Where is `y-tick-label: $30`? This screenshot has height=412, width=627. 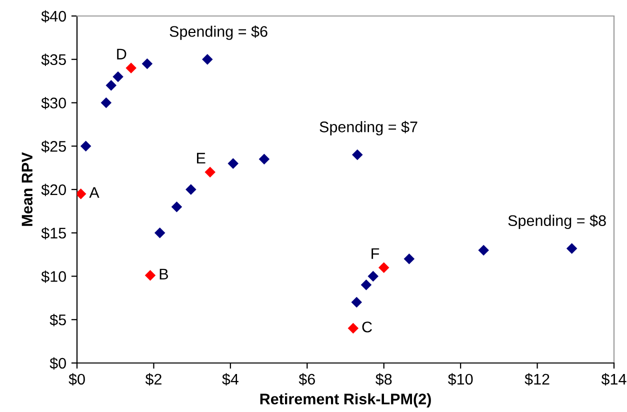
y-tick-label: $30 is located at coordinates (53, 103).